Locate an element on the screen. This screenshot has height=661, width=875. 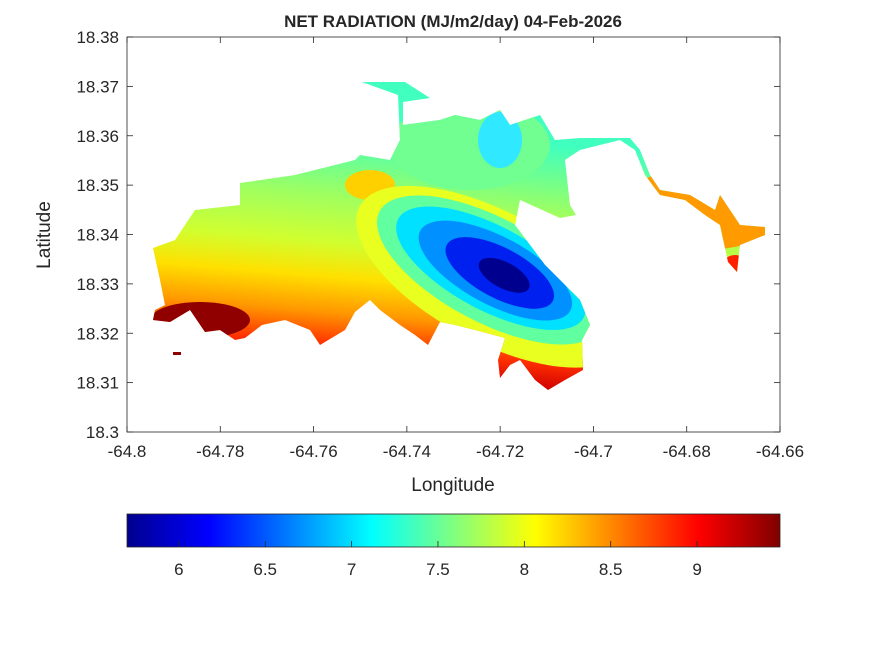
x-axis-label: Longitude is located at coordinates (452, 485).